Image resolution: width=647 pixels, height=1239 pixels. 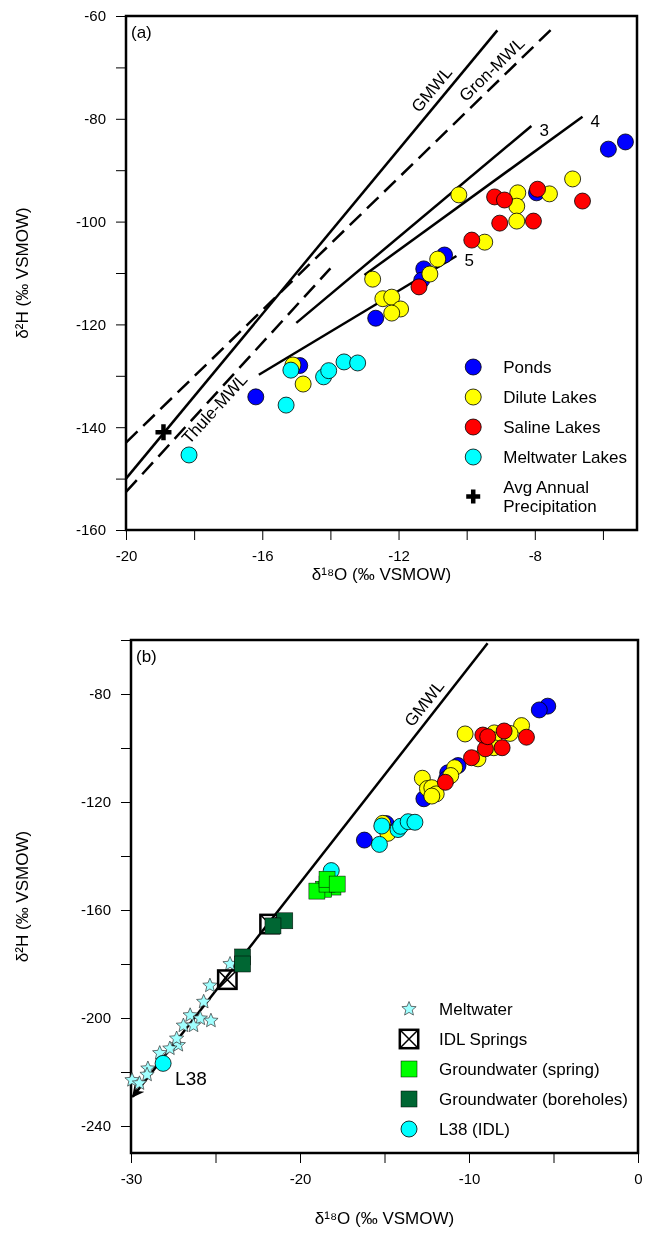 I want to click on legend-label: L38 (IDL), so click(x=474, y=1129).